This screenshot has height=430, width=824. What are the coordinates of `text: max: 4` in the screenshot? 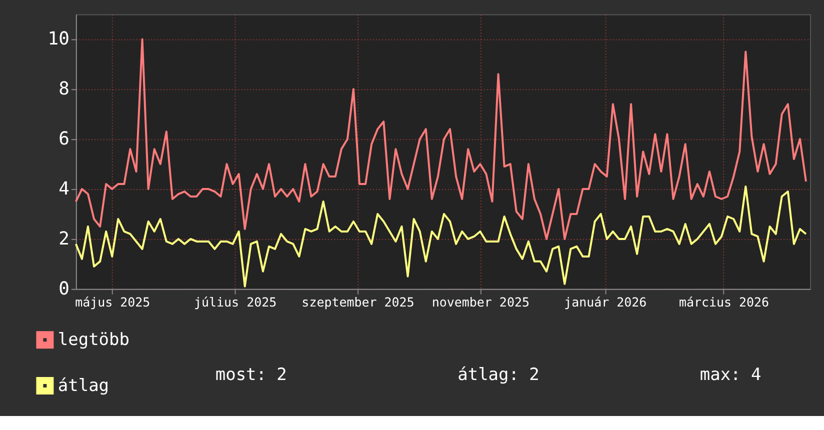 It's located at (731, 374).